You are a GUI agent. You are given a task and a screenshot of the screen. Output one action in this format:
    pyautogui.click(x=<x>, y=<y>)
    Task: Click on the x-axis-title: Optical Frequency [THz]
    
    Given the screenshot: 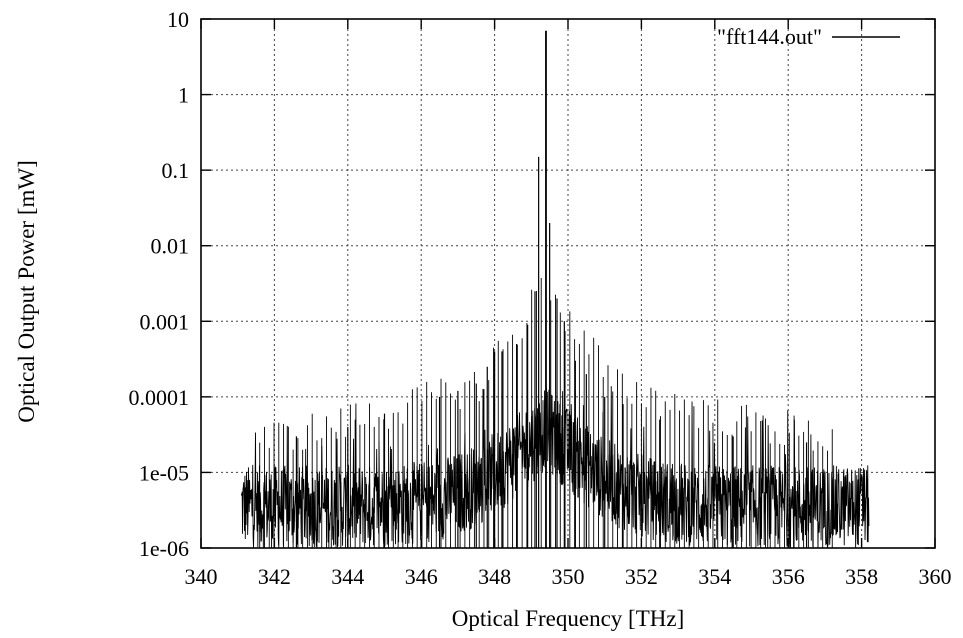 What is the action you would take?
    pyautogui.click(x=568, y=618)
    